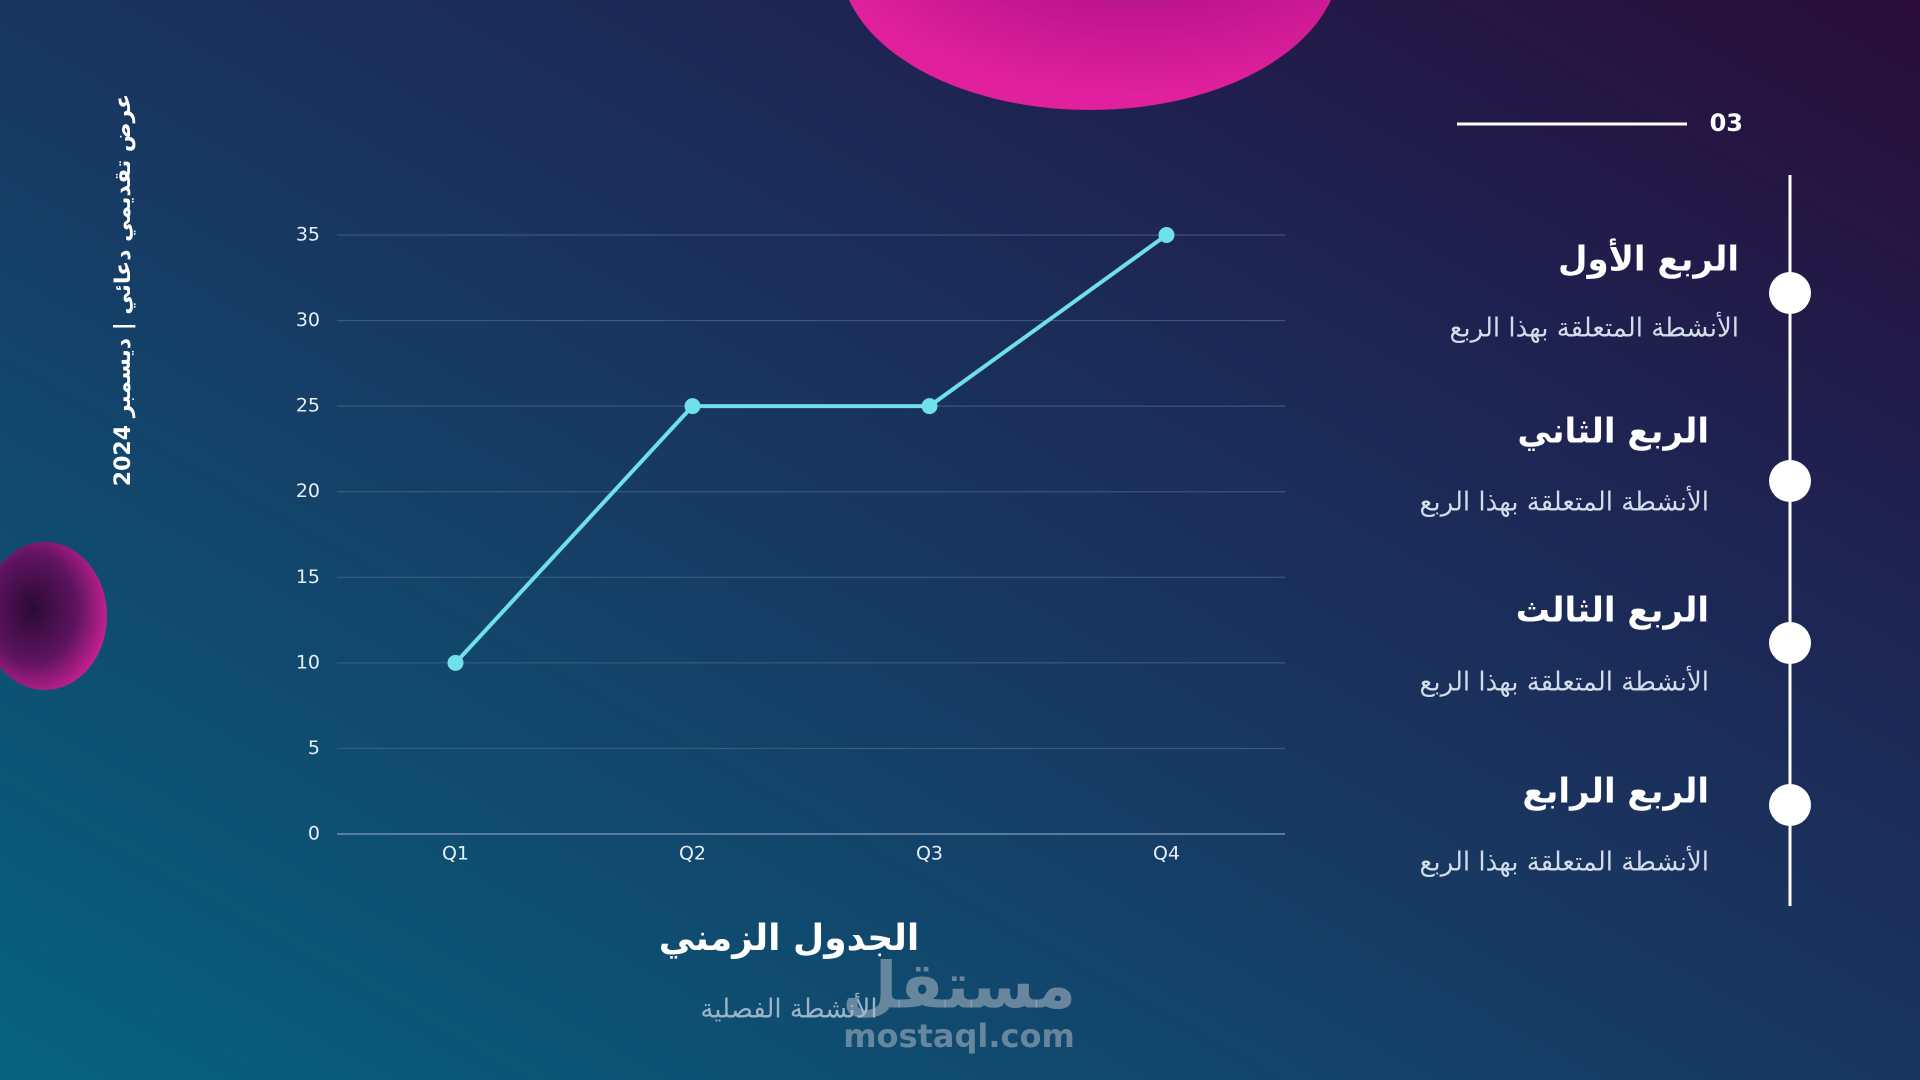 The image size is (1920, 1080). Describe the element at coordinates (959, 987) in the screenshot. I see `watermark: مستقل` at that location.